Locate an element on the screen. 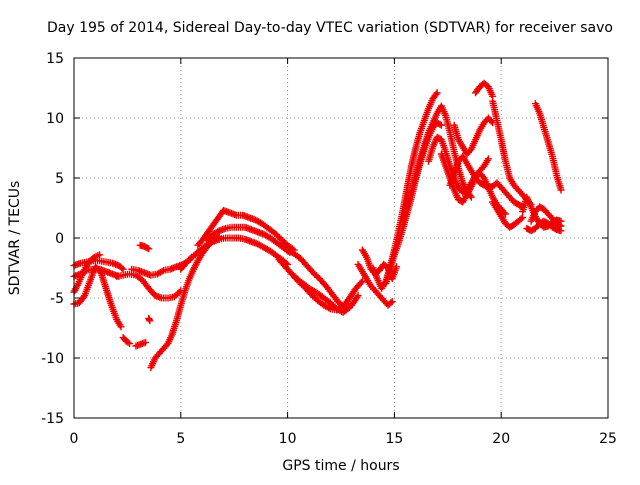 This screenshot has height=485, width=640. series-track-t is located at coordinates (405, 190).